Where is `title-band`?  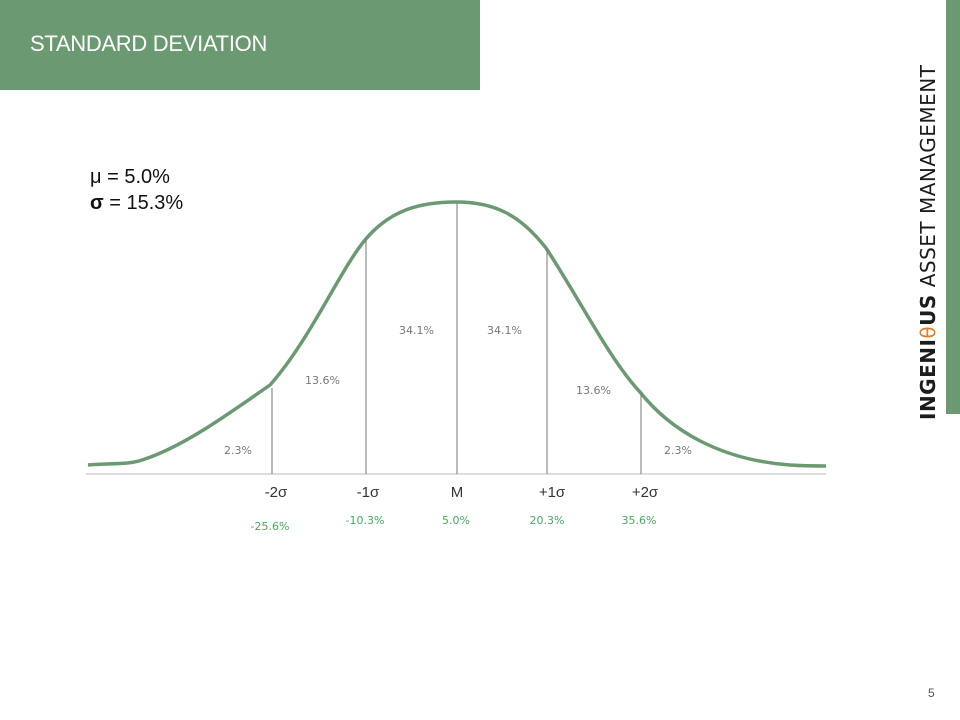
title-band is located at coordinates (240, 45).